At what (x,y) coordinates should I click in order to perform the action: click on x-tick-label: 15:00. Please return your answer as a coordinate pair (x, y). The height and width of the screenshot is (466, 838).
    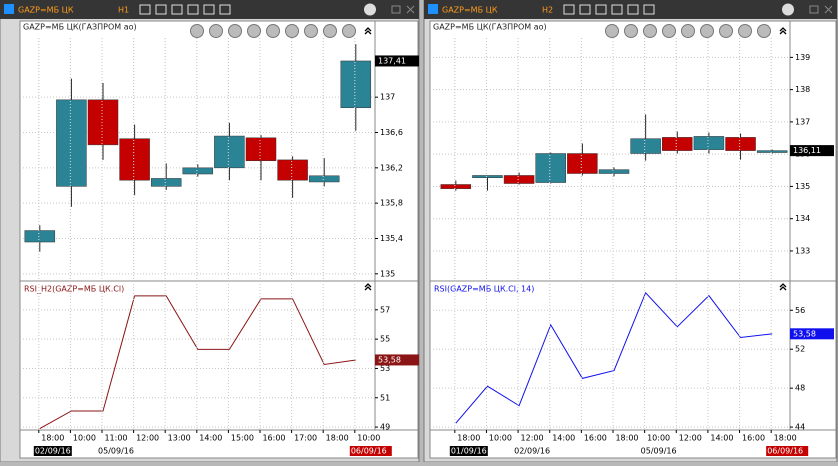
    Looking at the image, I should click on (242, 438).